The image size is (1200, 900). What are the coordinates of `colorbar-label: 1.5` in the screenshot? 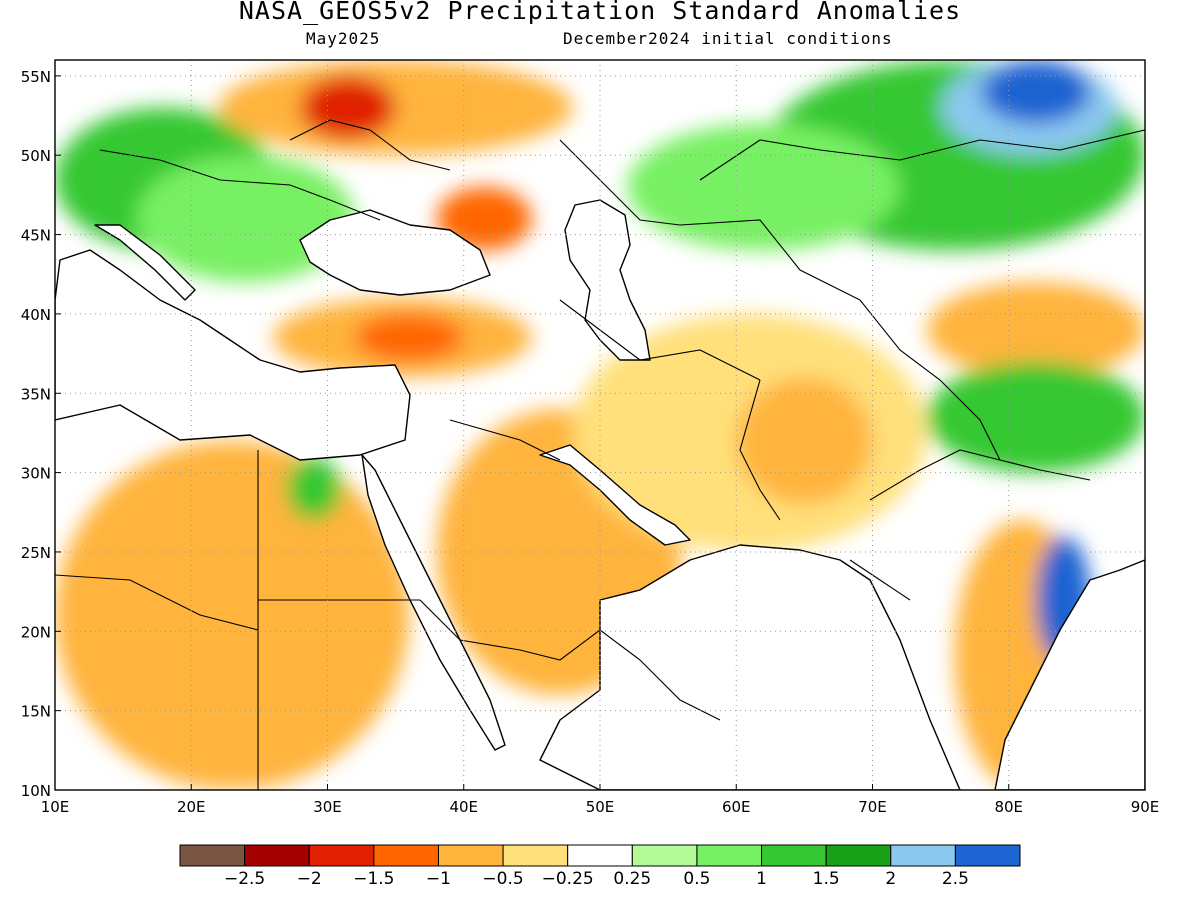 It's located at (826, 879).